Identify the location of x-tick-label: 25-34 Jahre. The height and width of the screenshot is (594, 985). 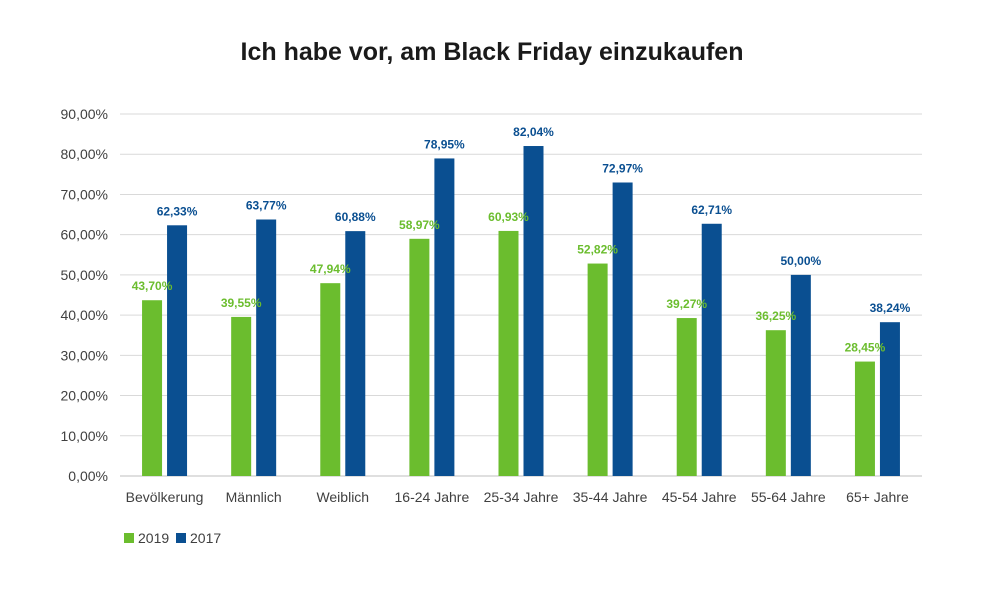
(521, 497).